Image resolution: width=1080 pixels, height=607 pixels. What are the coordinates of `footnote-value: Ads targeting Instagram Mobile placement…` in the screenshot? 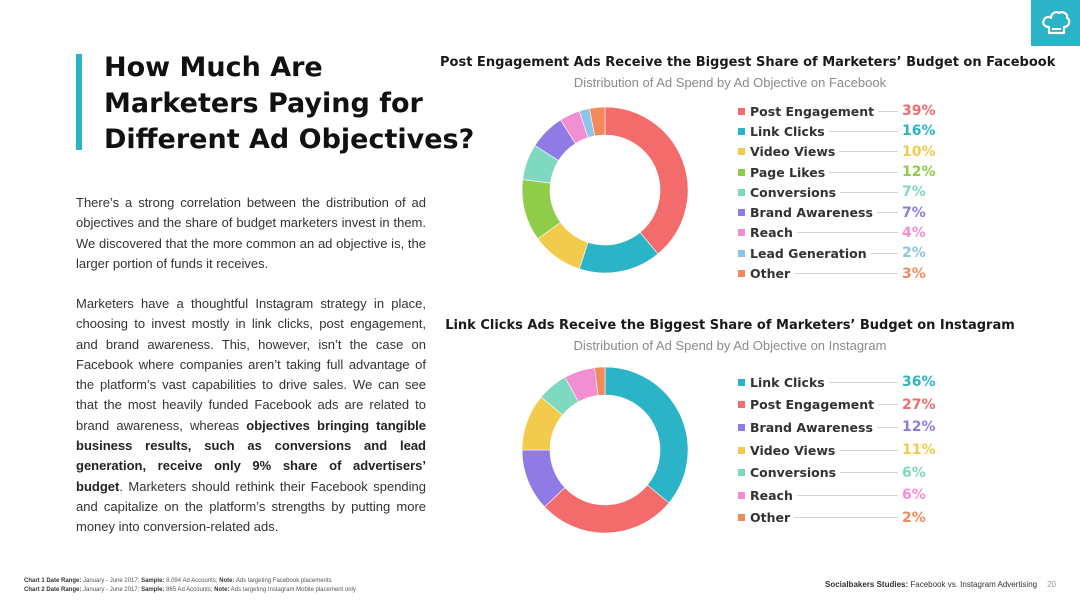 It's located at (292, 590).